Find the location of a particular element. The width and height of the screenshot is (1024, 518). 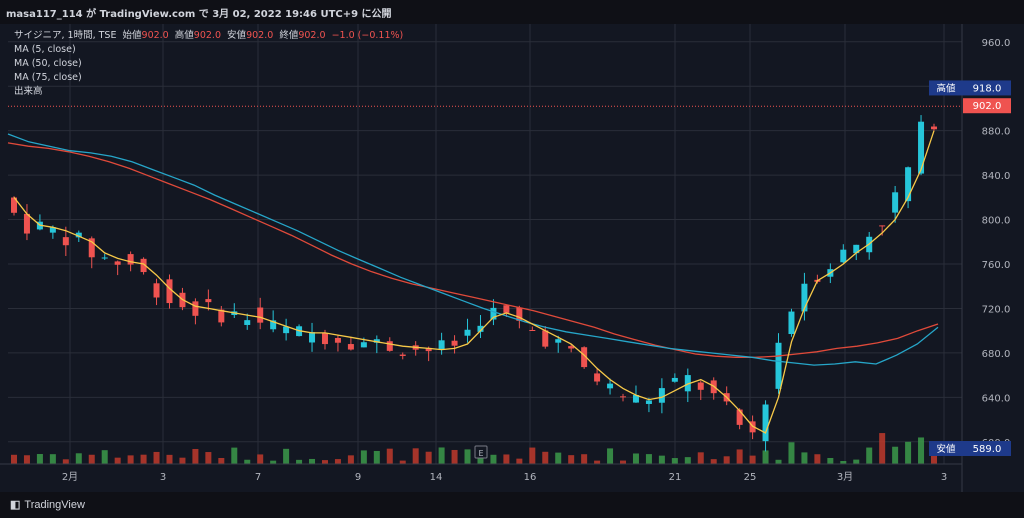

x-tick-label: 16 is located at coordinates (530, 477).